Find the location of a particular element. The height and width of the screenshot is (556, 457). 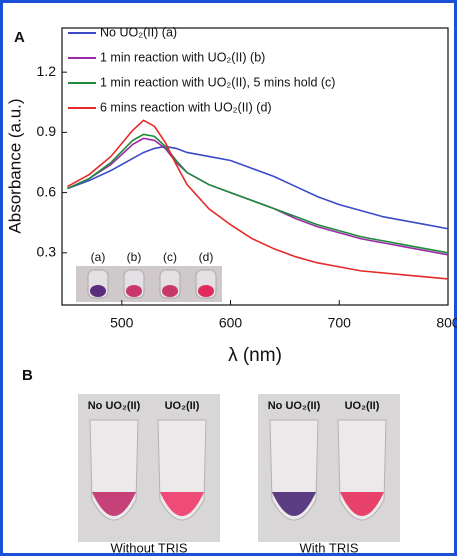

photo-caption: With TRIS is located at coordinates (329, 547).